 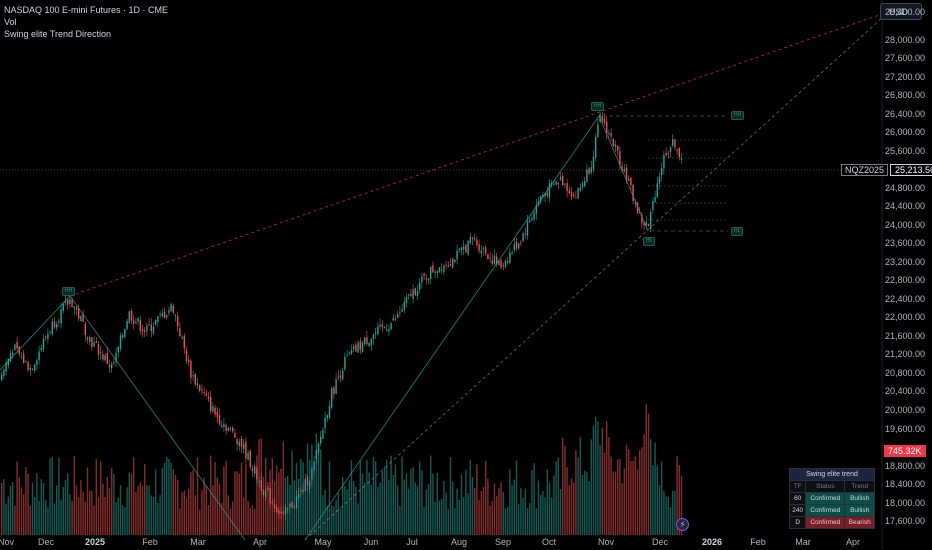 I want to click on swing-label-hh-left: HH, so click(x=69, y=291).